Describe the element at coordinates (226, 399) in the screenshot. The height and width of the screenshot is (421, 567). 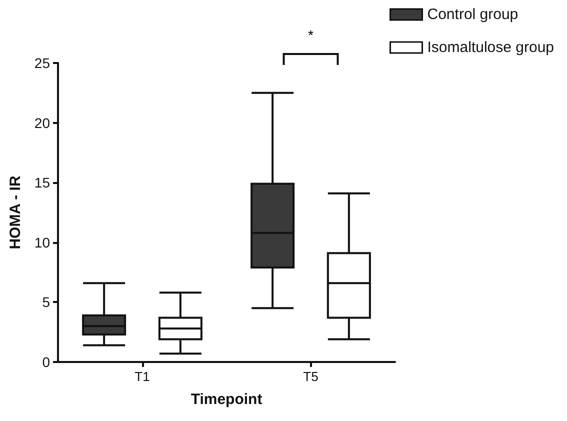
I see `x-axis-title: Timepoint` at that location.